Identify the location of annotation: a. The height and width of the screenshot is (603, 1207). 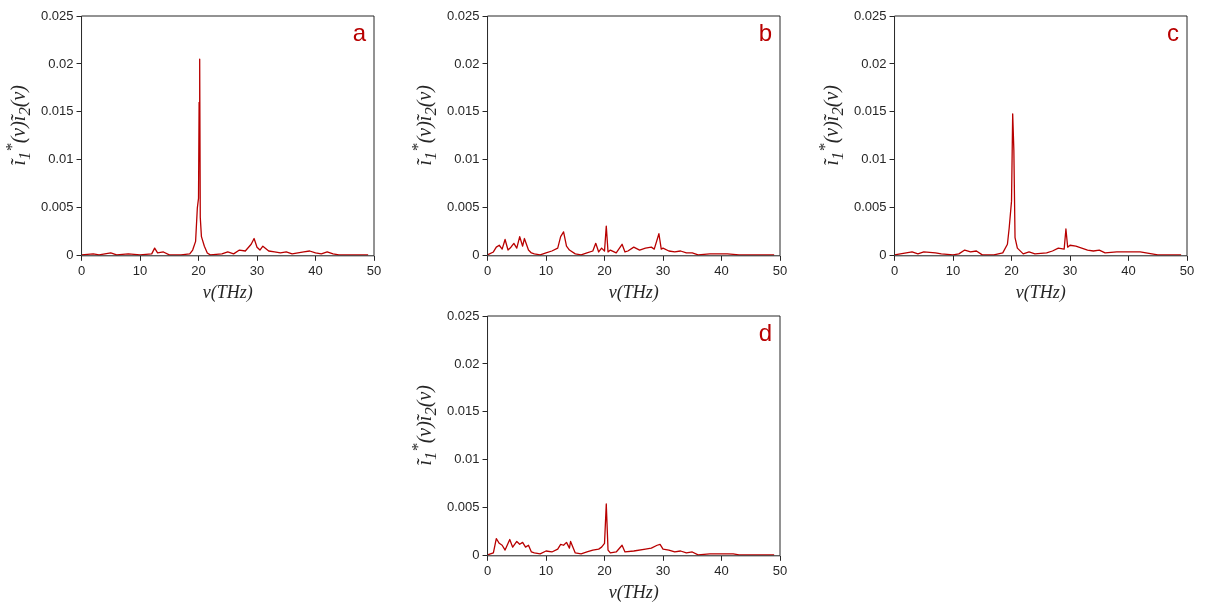
(359, 32).